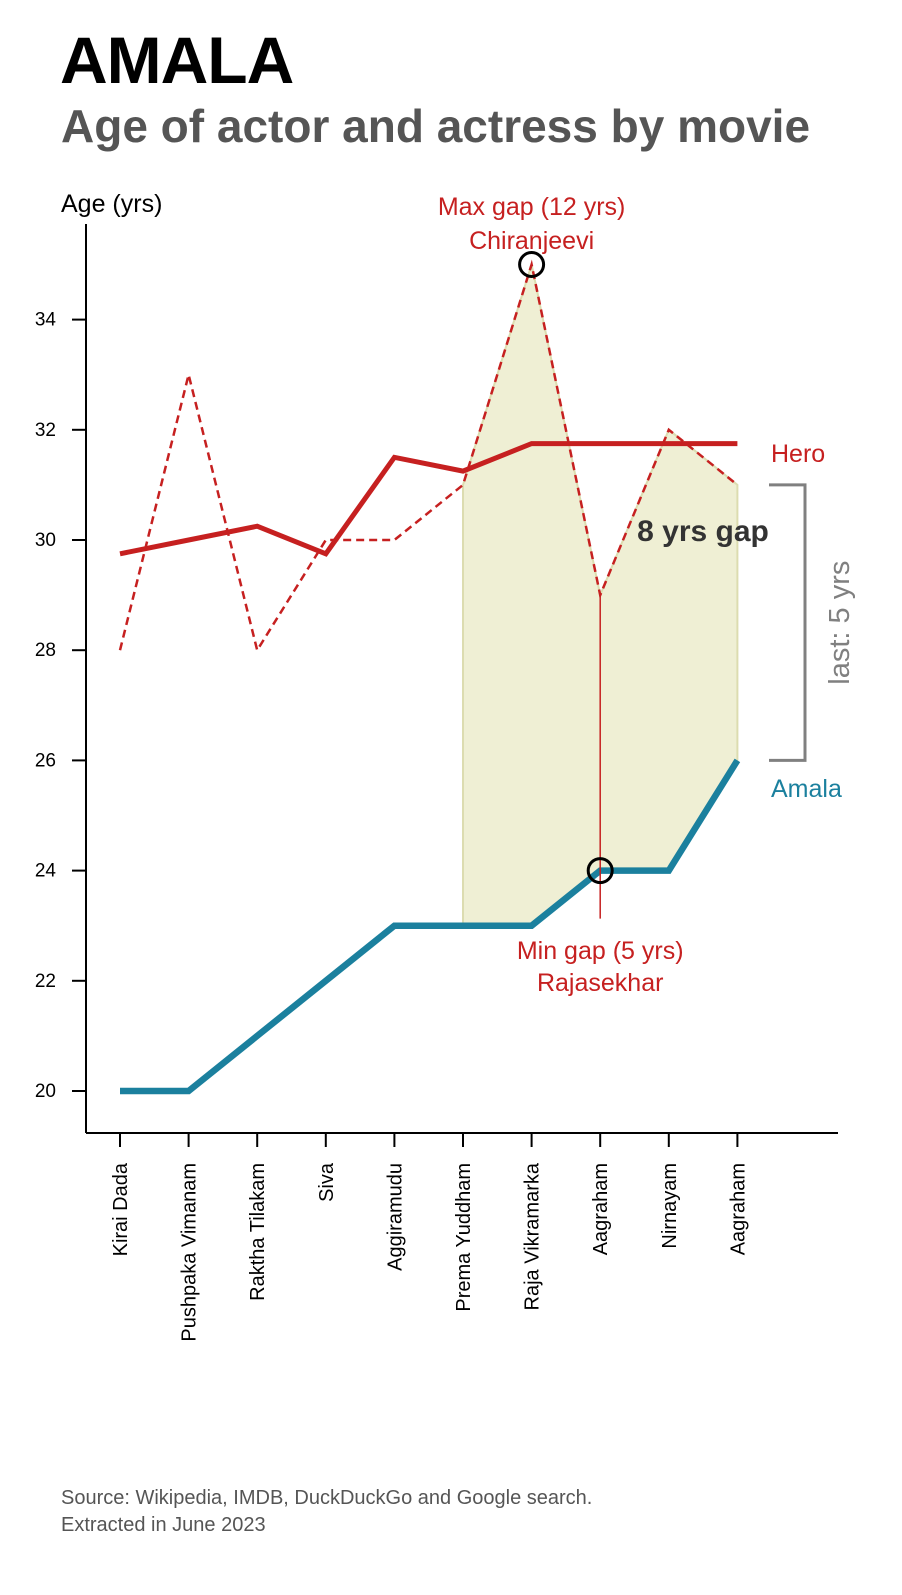 Image resolution: width=902 pixels, height=1595 pixels. I want to click on x-tick-label: Kirai Dada, so click(121, 1209).